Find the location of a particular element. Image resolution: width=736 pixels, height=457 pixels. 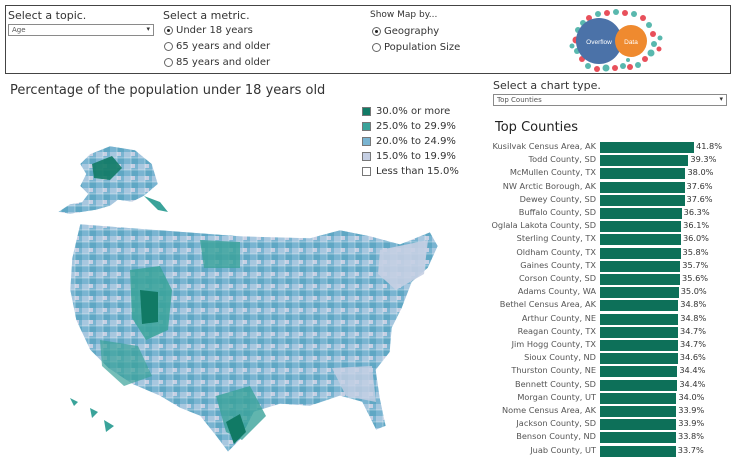

bar-label: Arthur County, NE is located at coordinates (558, 317).